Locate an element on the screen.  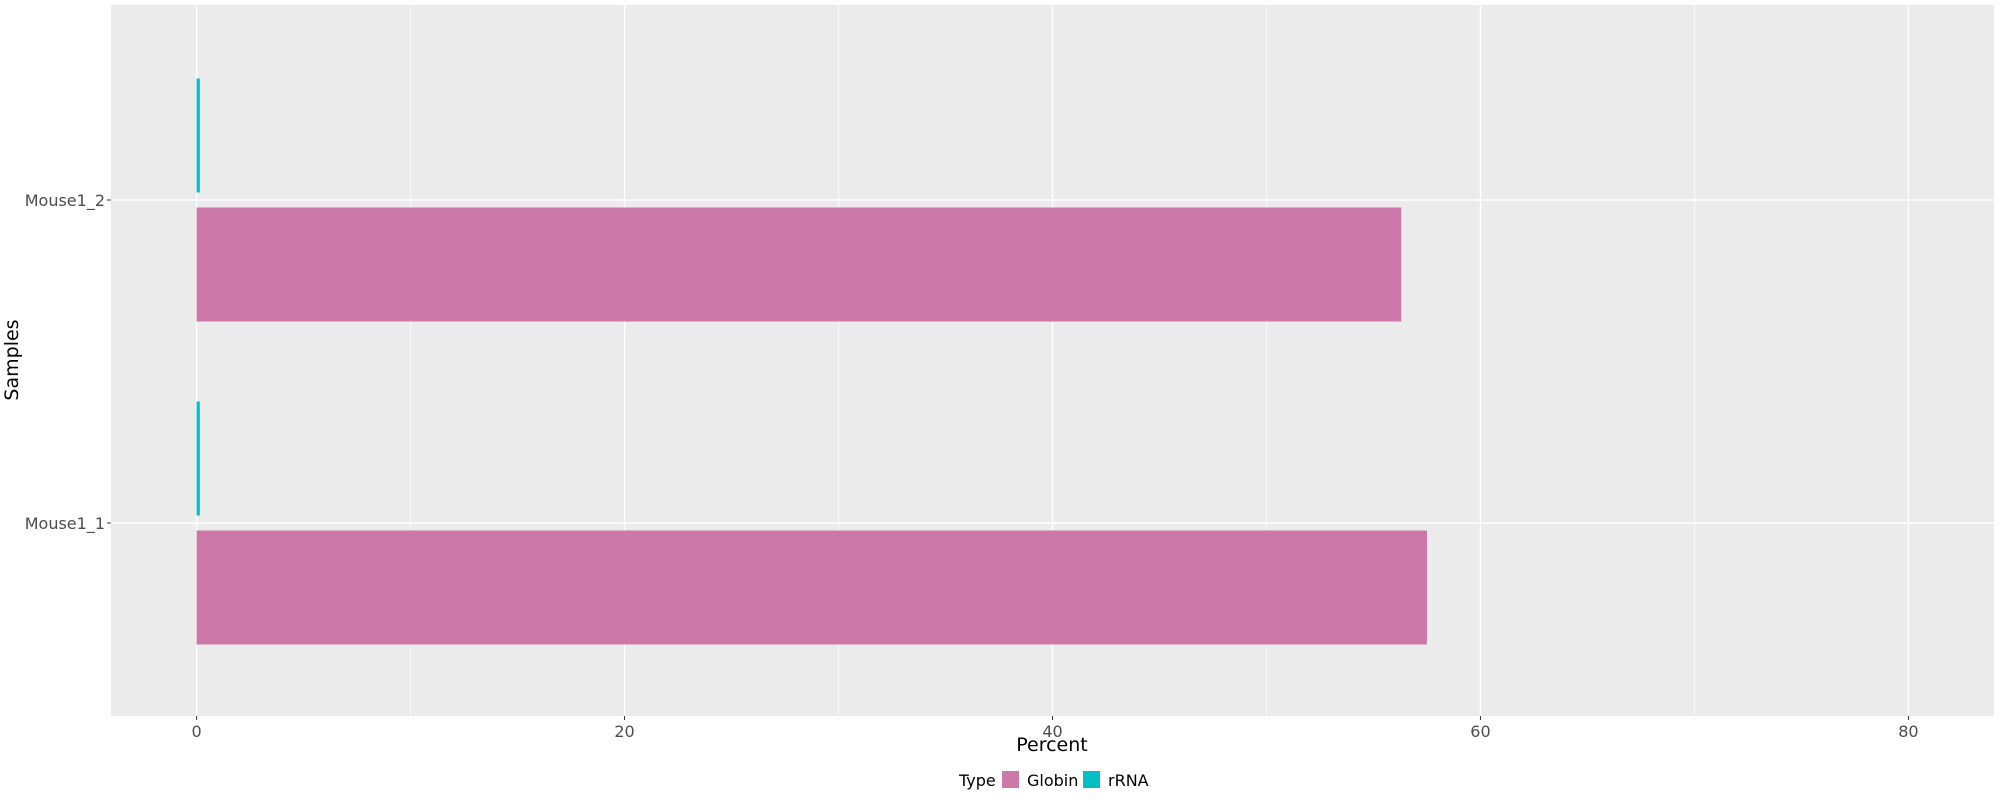
x-axis-title: Percent is located at coordinates (1052, 745).